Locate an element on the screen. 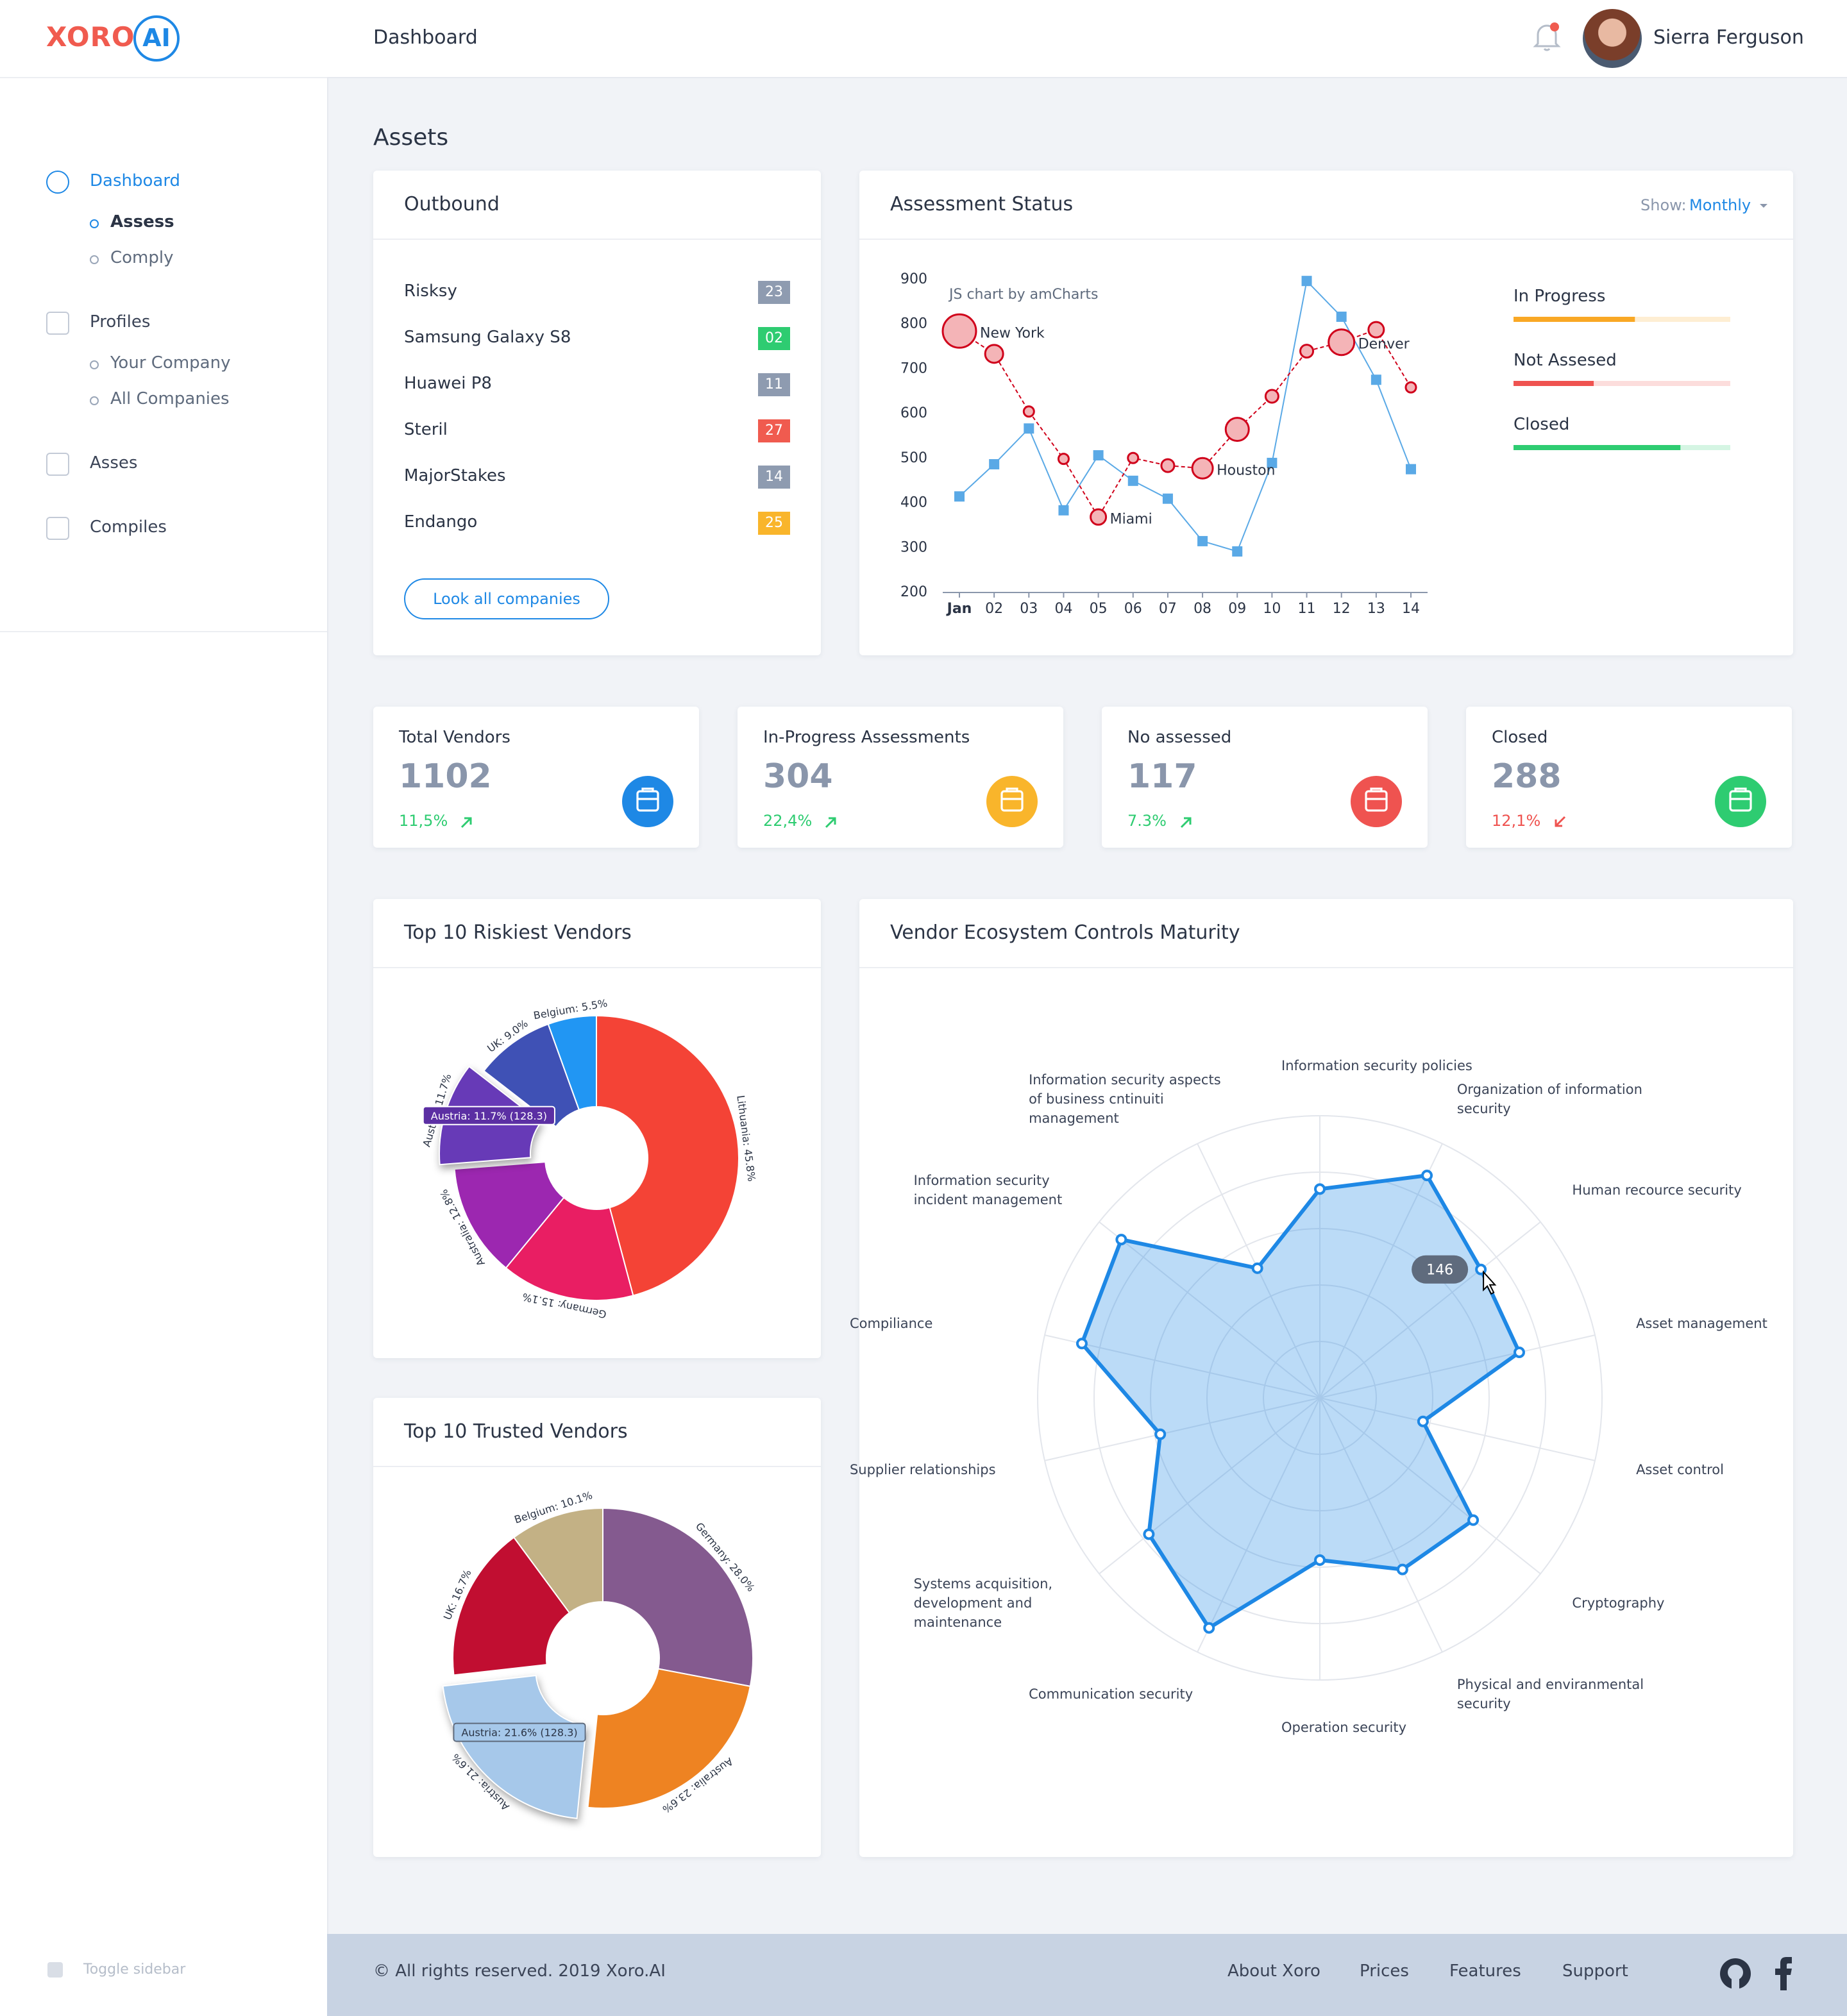 This screenshot has height=2016, width=1847. stat-value: 288 is located at coordinates (1527, 777).